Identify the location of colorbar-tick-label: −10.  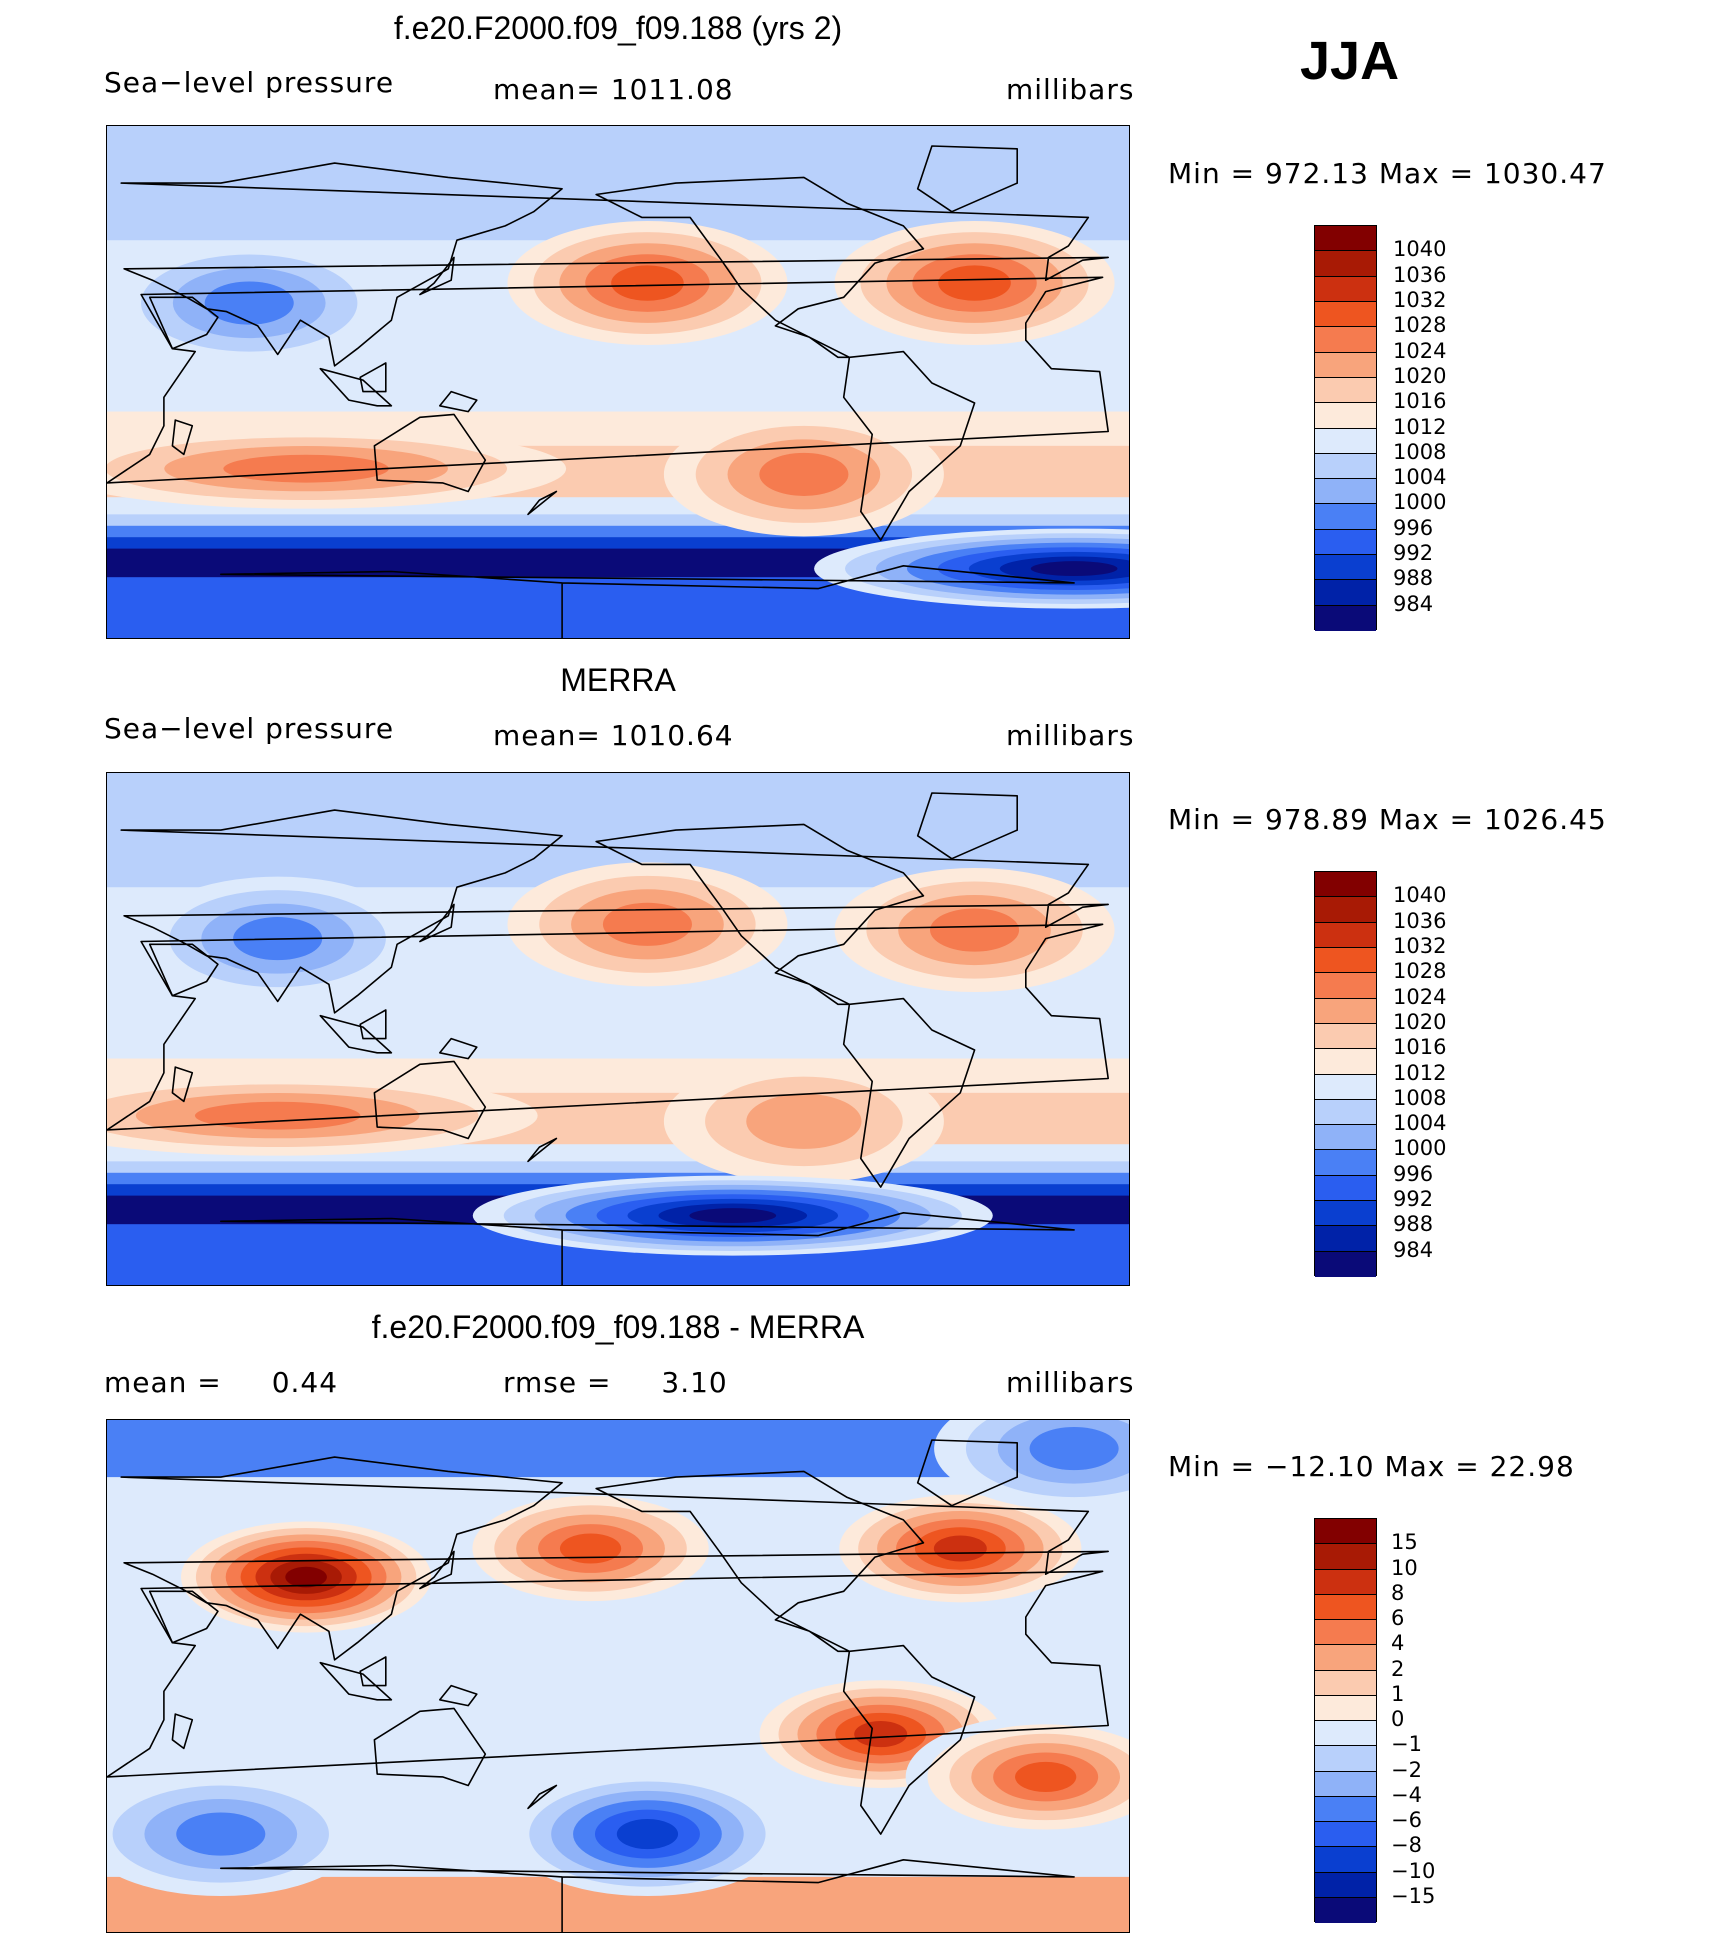
(1413, 1870).